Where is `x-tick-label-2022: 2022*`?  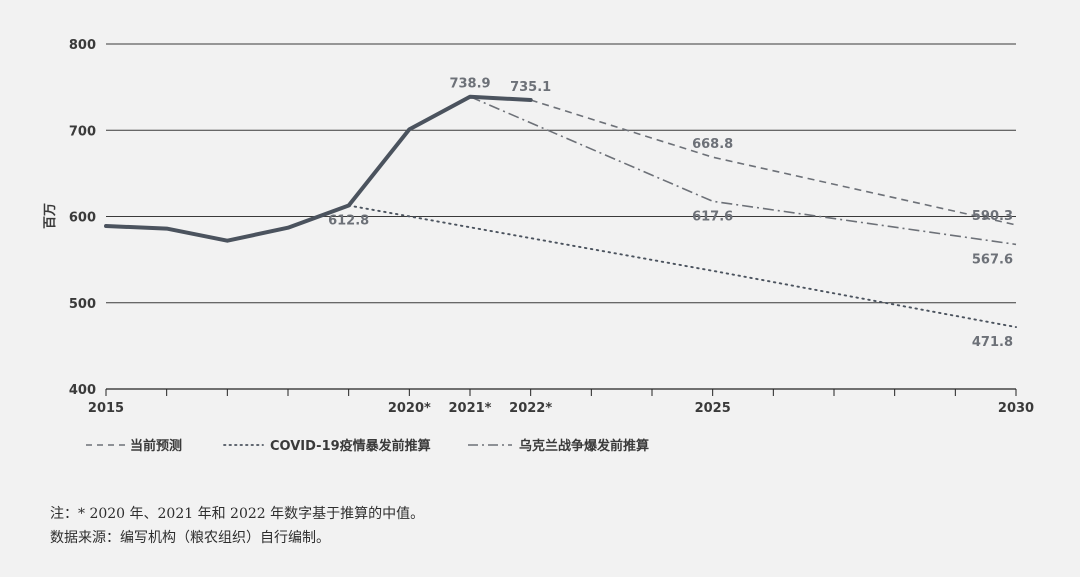
x-tick-label-2022: 2022* is located at coordinates (530, 408).